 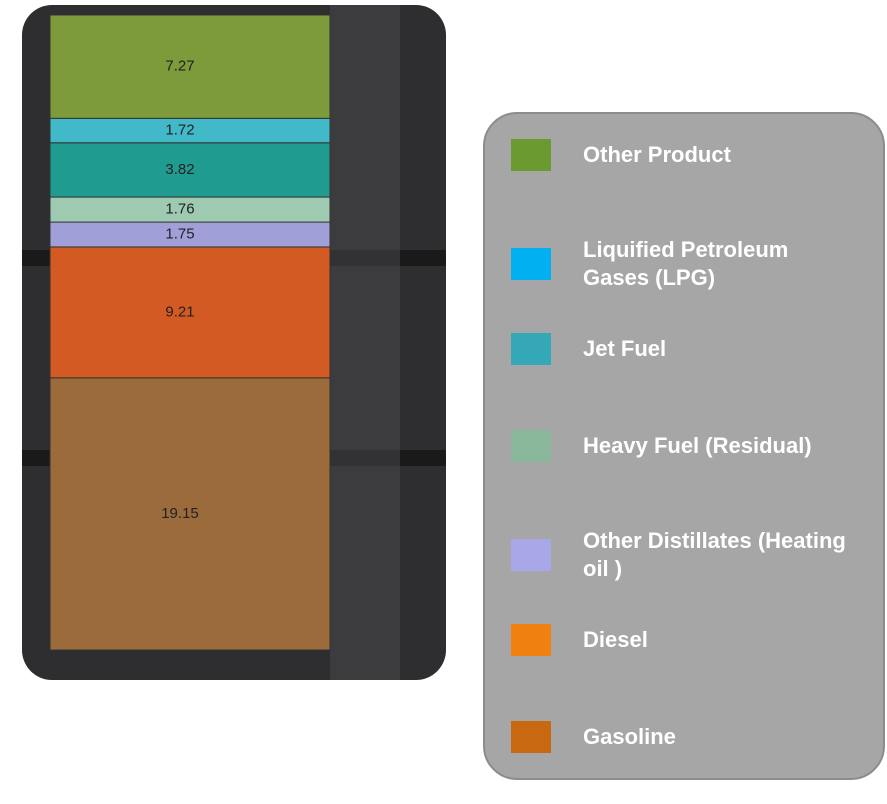 I want to click on segment-label: 3.82, so click(x=179, y=169).